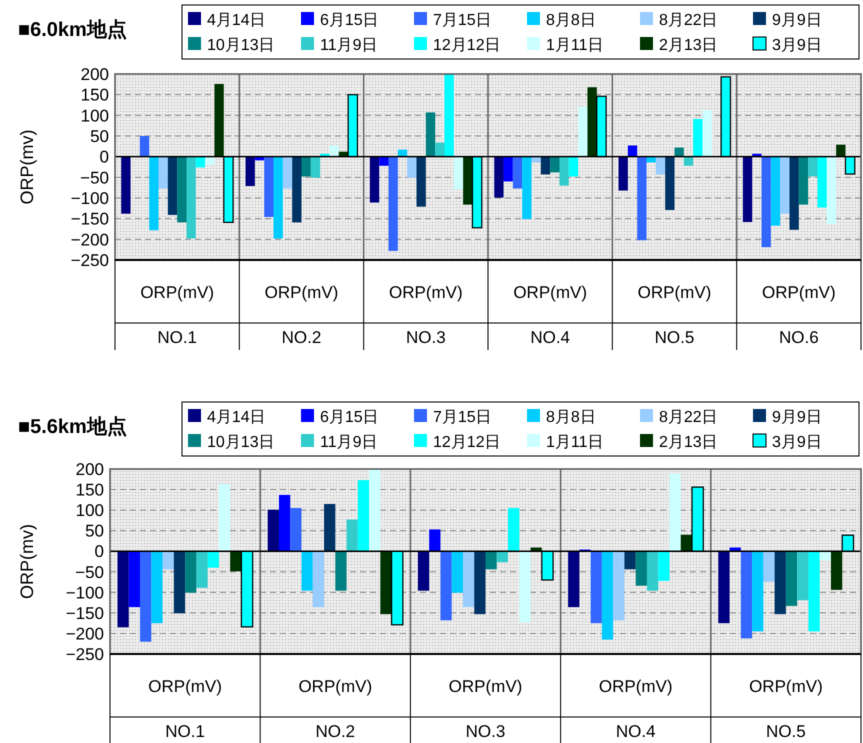  Describe the element at coordinates (72, 427) in the screenshot. I see `chart-title: ■5.6km地点` at that location.